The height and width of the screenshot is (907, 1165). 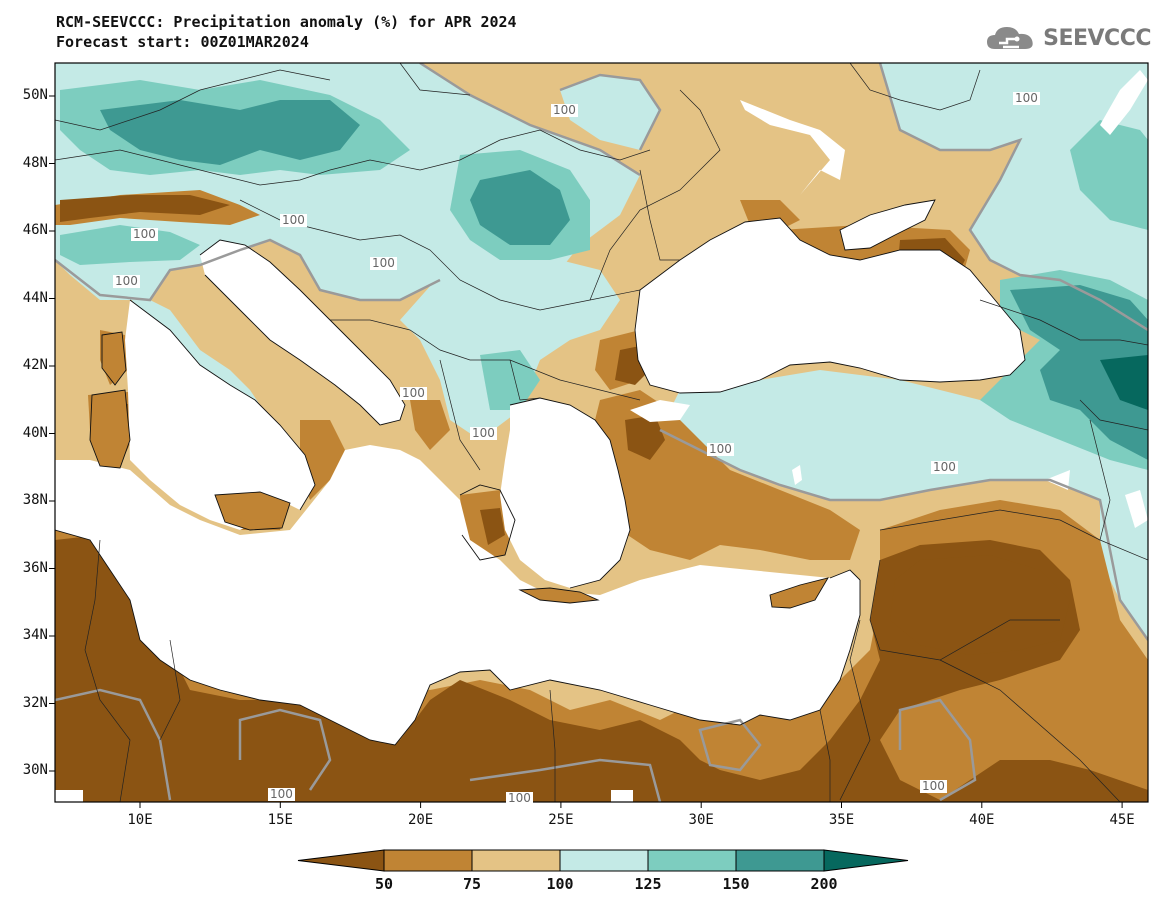 I want to click on cyprus-island, so click(x=799, y=593).